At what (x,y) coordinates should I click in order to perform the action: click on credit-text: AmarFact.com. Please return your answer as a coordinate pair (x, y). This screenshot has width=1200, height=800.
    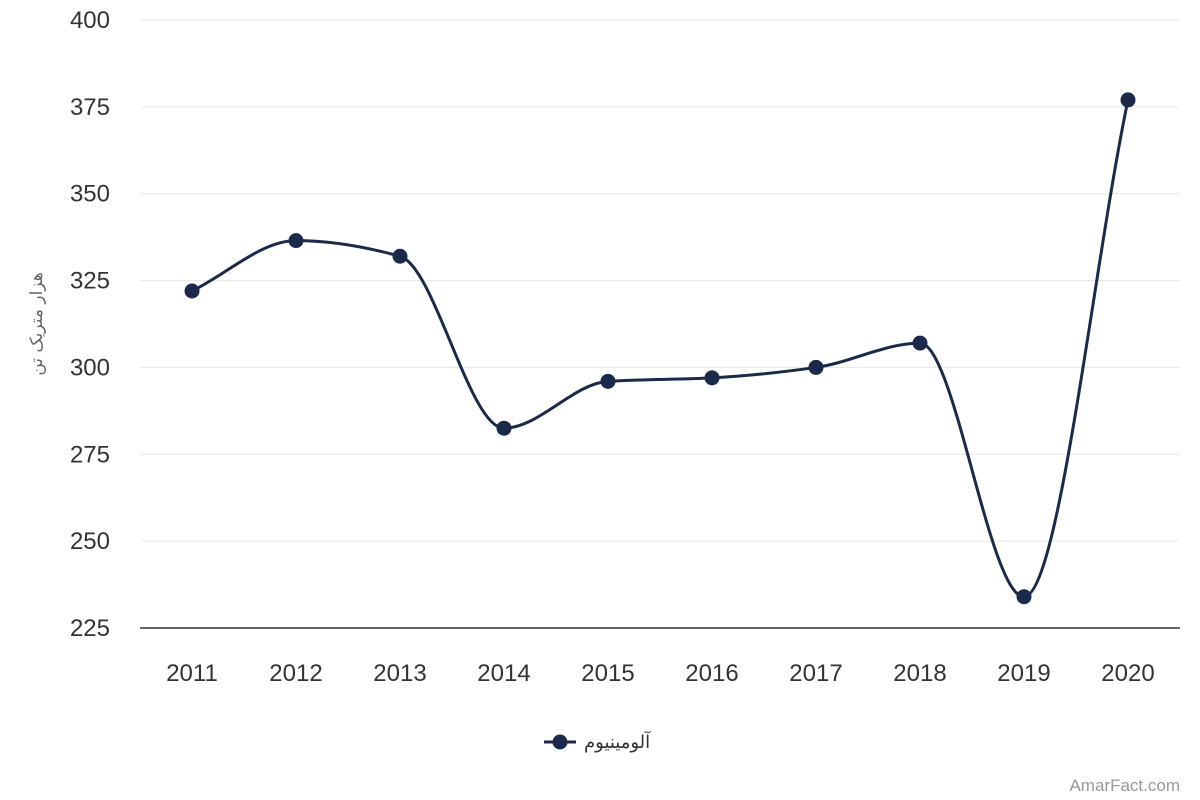
    Looking at the image, I should click on (1124, 785).